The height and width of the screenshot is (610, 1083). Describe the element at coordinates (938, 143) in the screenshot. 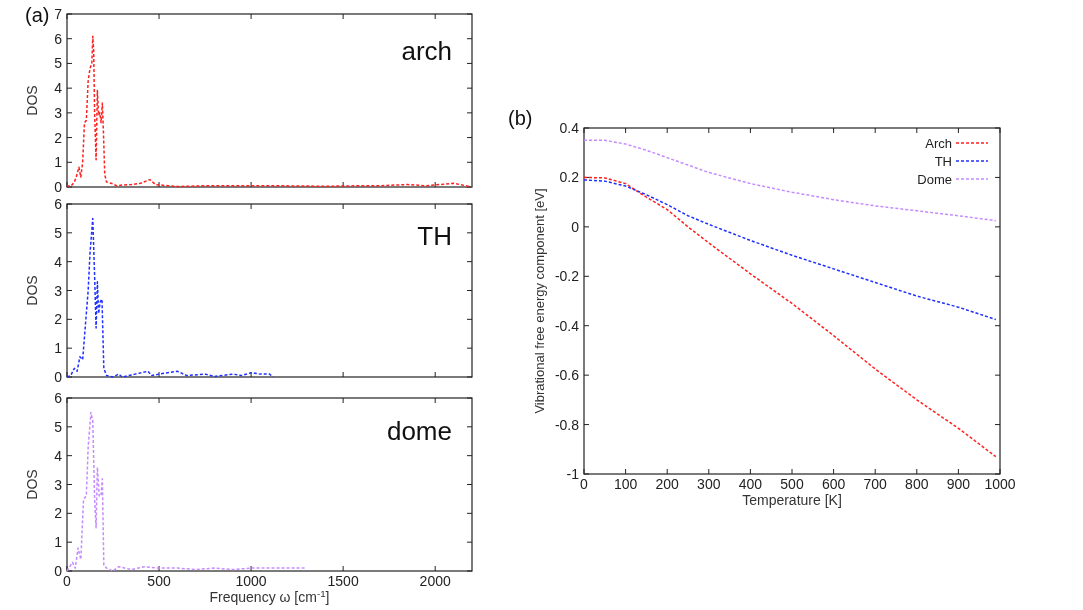

I see `legend-label: Arch` at that location.